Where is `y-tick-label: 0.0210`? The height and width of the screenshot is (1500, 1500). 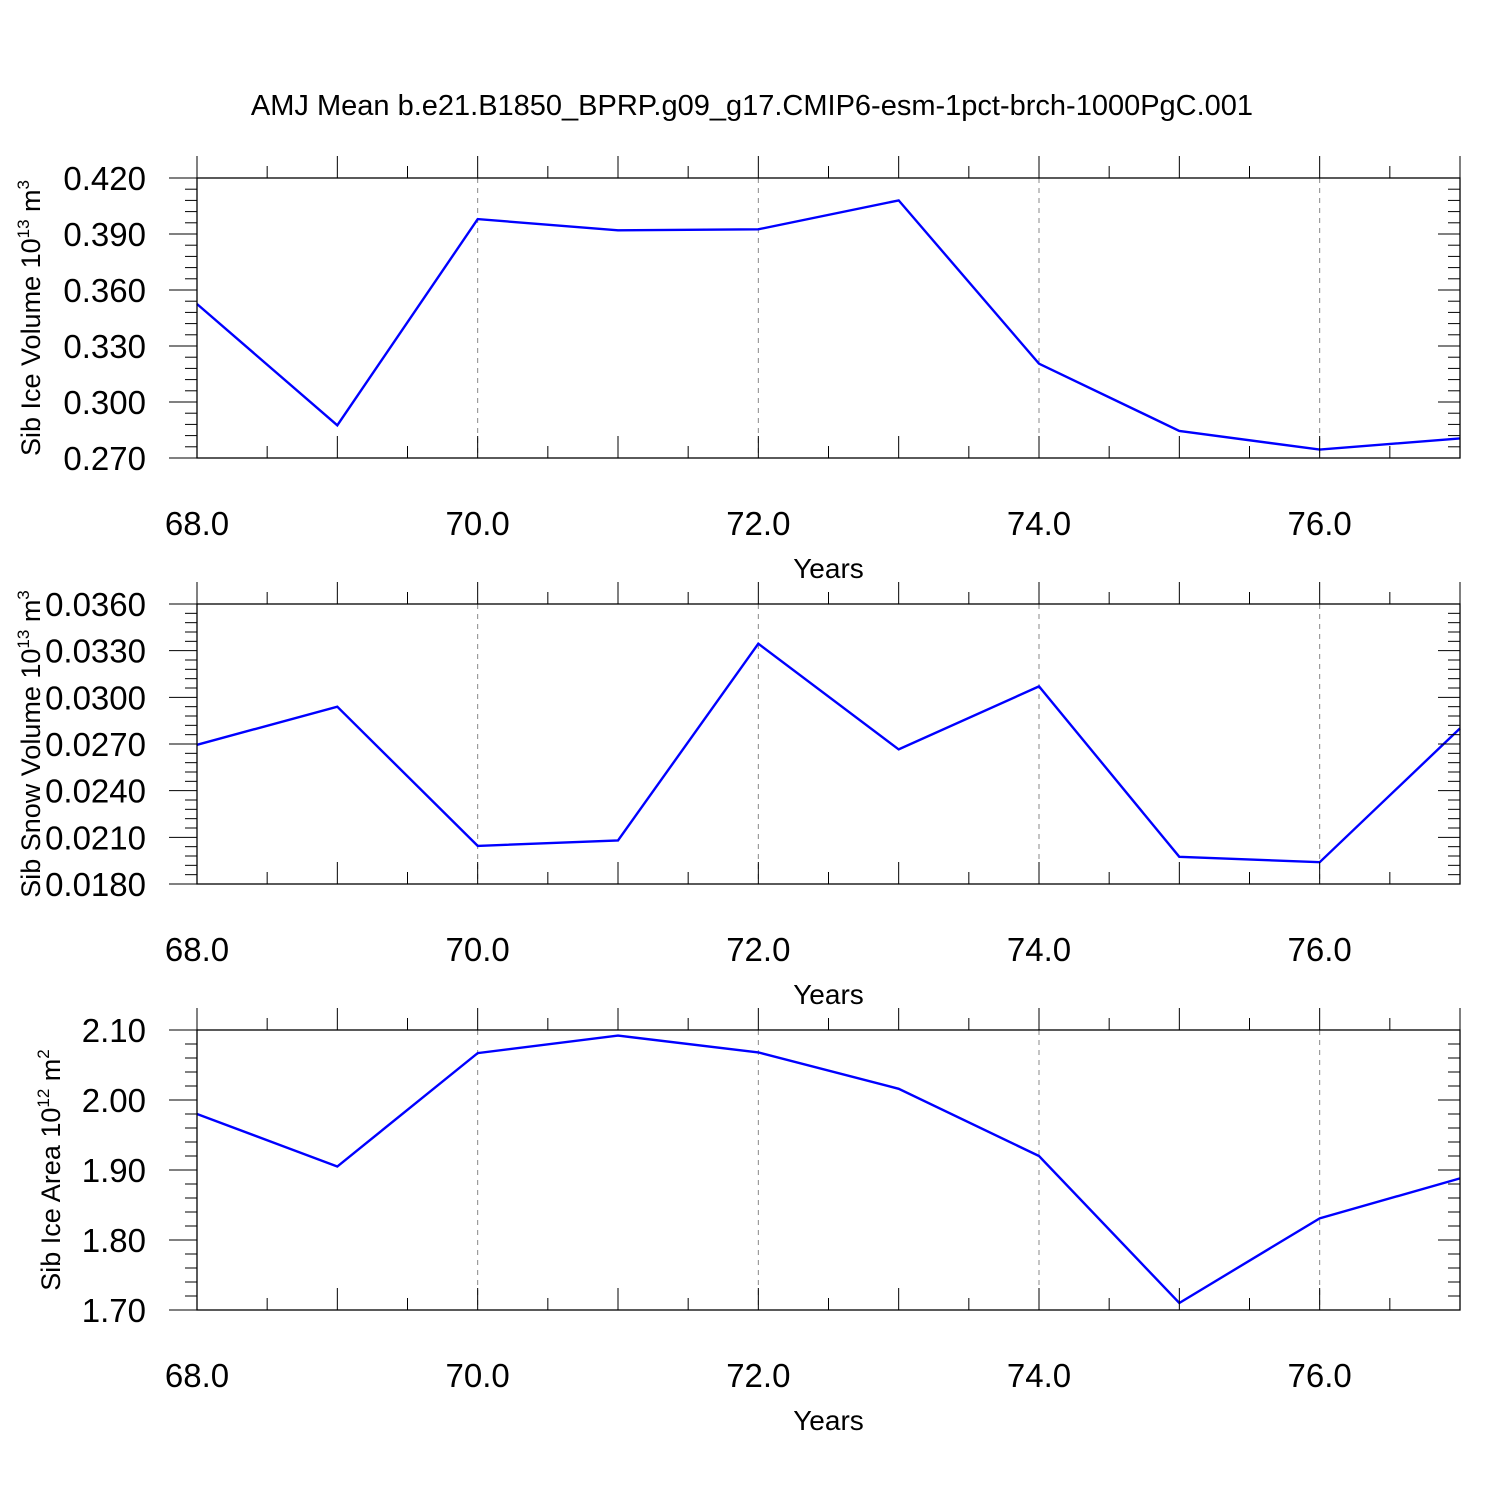 y-tick-label: 0.0210 is located at coordinates (95, 837).